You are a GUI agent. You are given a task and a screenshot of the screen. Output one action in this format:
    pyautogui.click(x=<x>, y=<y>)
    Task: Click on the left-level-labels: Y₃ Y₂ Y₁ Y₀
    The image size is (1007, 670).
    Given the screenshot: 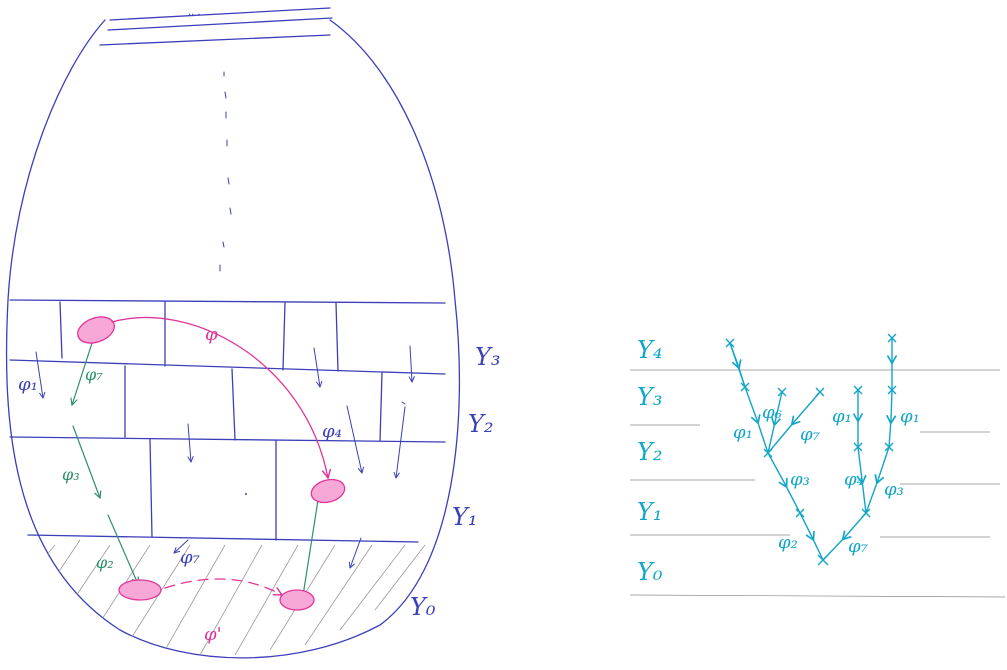 What is the action you would take?
    pyautogui.click(x=455, y=482)
    